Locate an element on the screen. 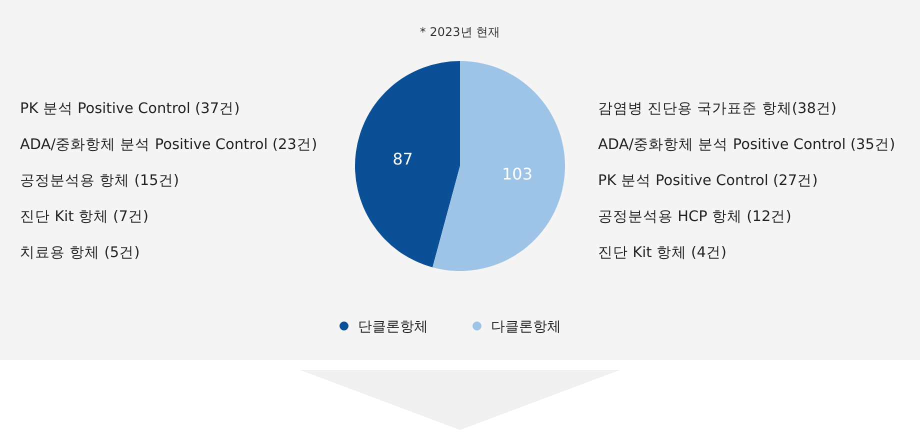  text: 공정분석용 HCP 항체 (12건) is located at coordinates (695, 217).